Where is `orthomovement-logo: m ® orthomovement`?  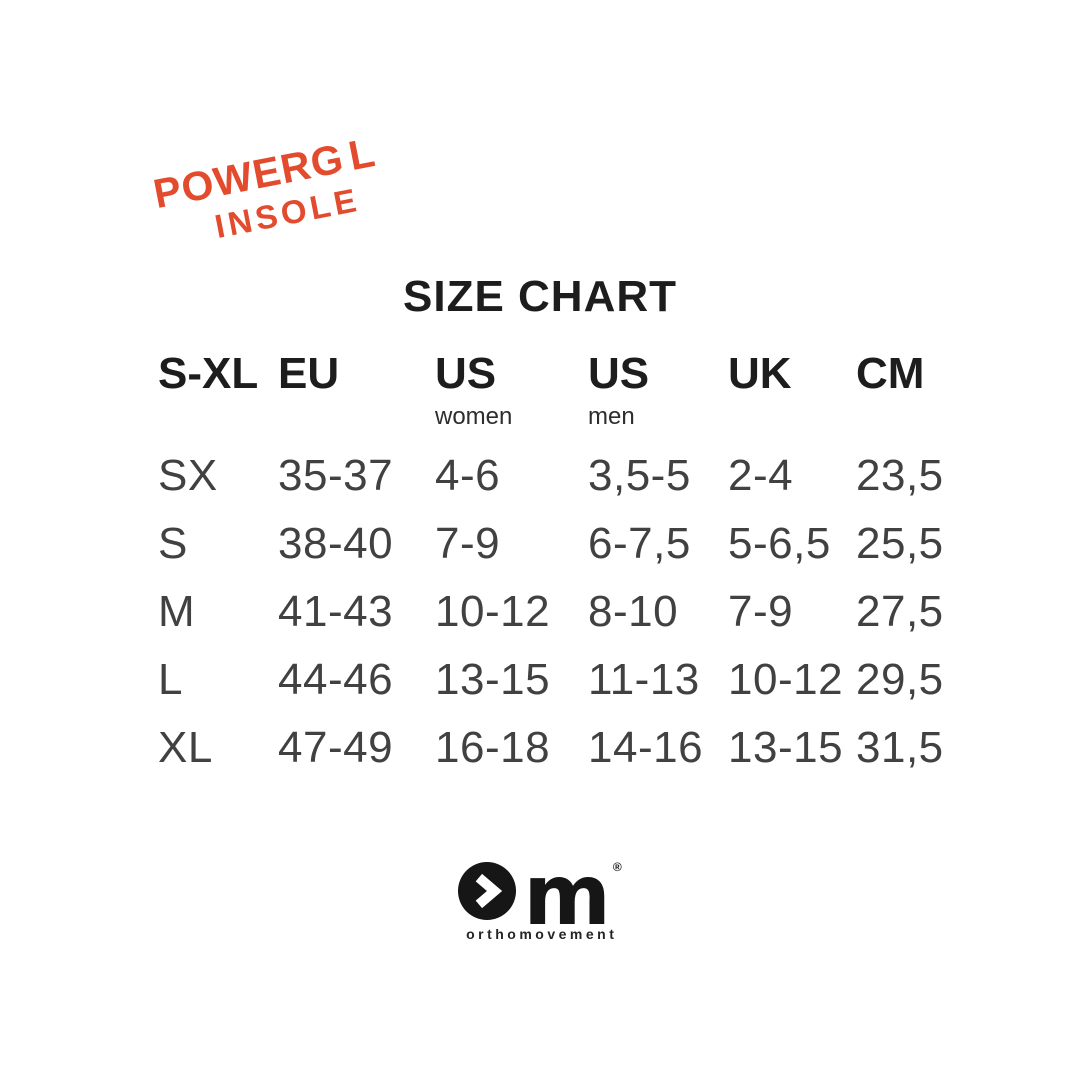
orthomovement-logo: m ® orthomovement is located at coordinates (540, 897).